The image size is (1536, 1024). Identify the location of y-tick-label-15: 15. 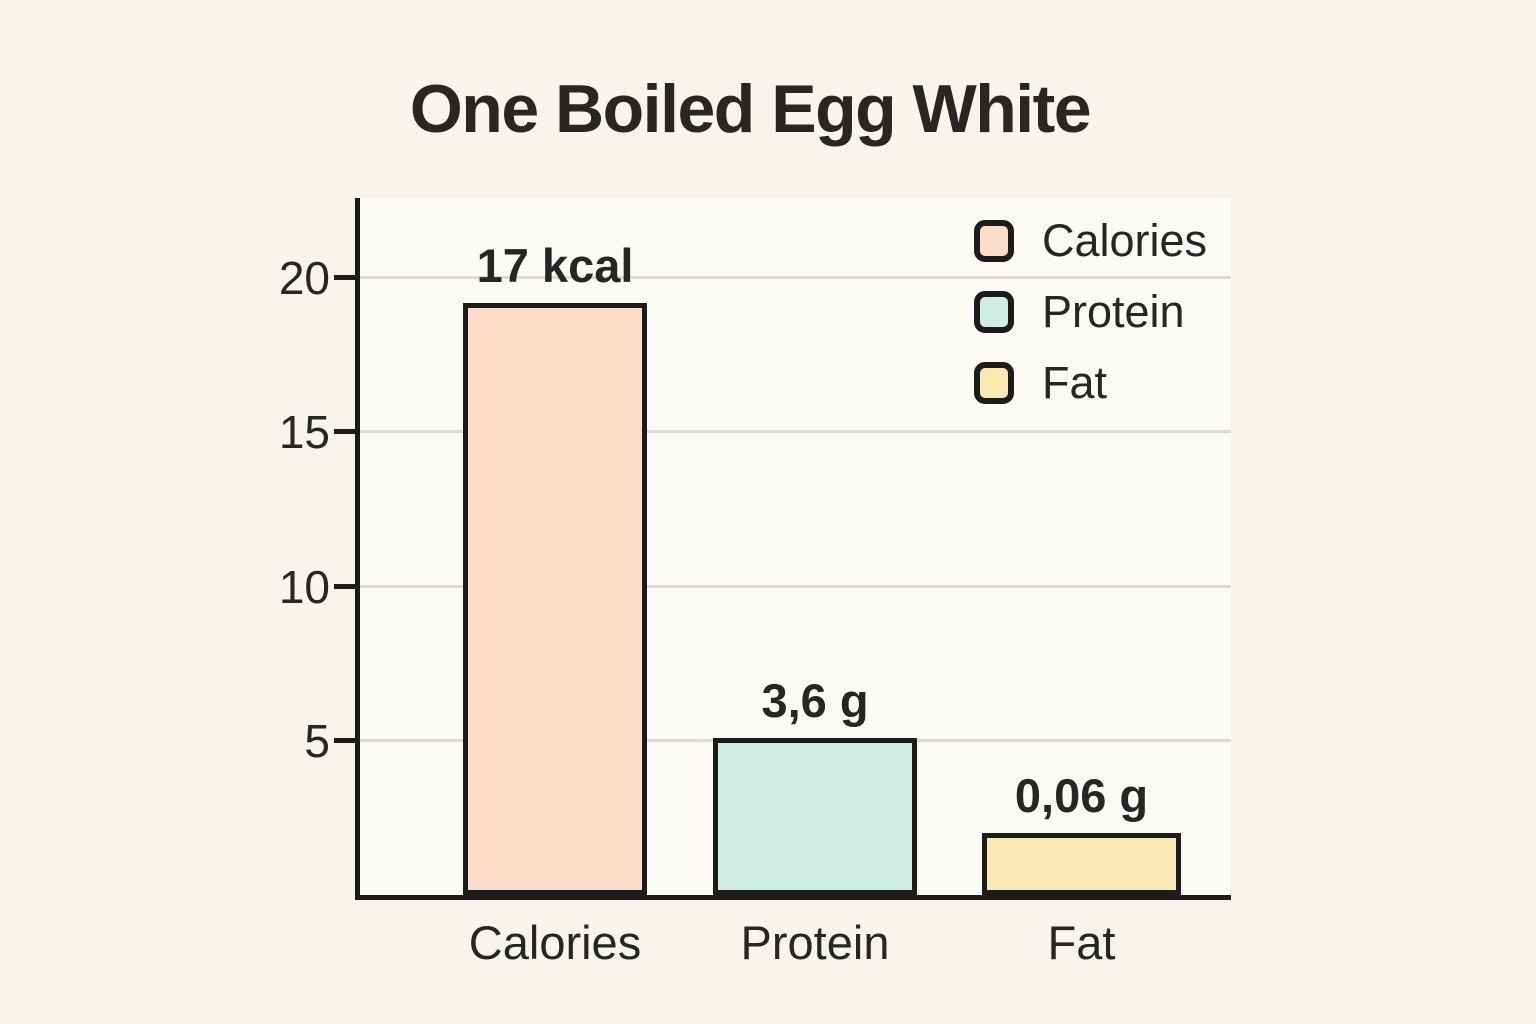
(304, 432).